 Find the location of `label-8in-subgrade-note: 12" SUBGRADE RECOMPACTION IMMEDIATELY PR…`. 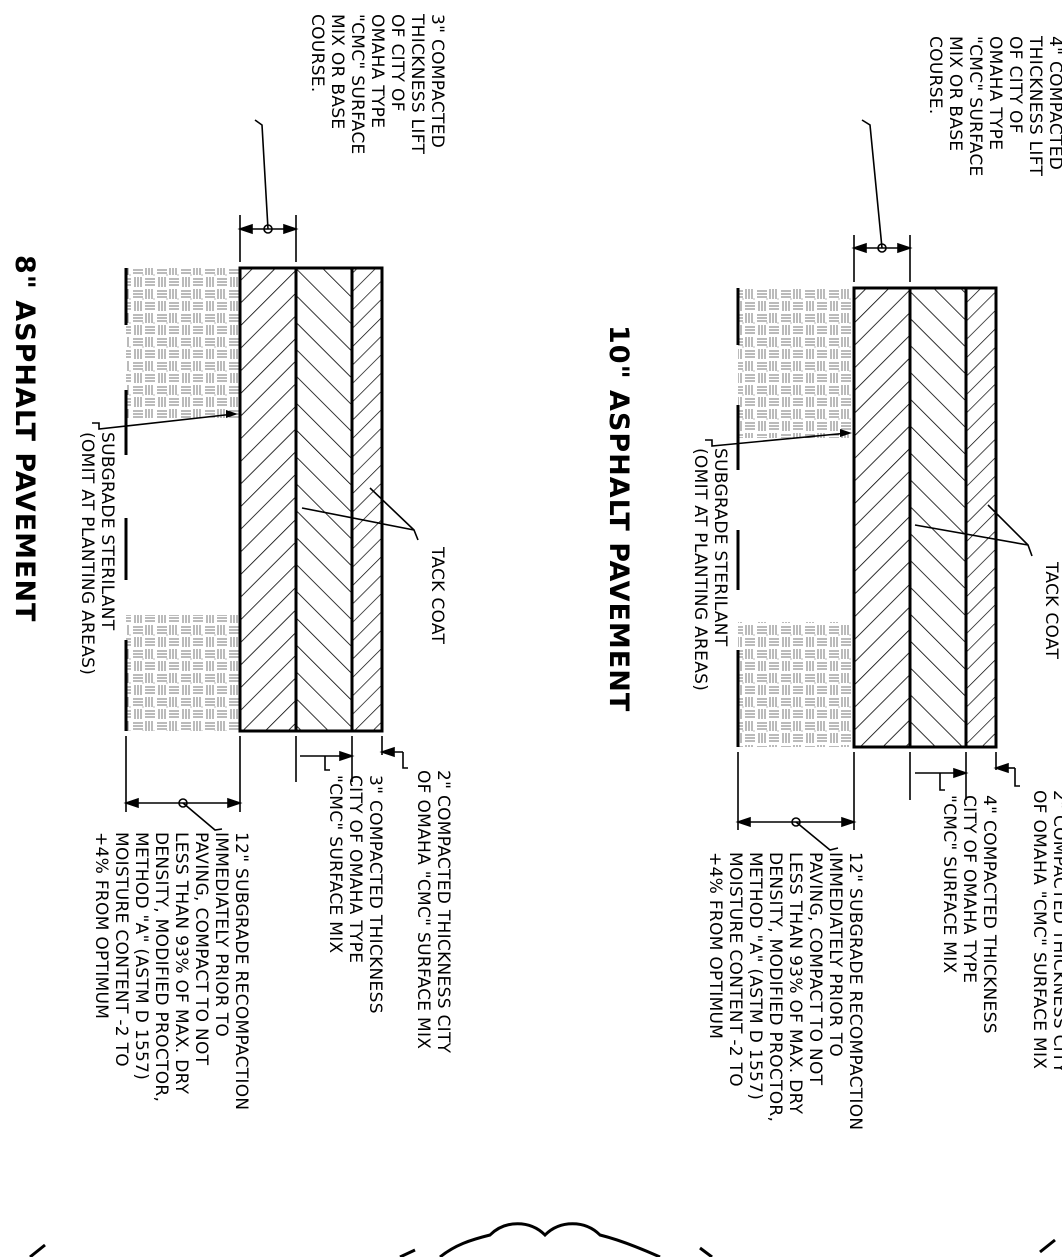

label-8in-subgrade-note: 12" SUBGRADE RECOMPACTION IMMEDIATELY PR… is located at coordinates (171, 971).